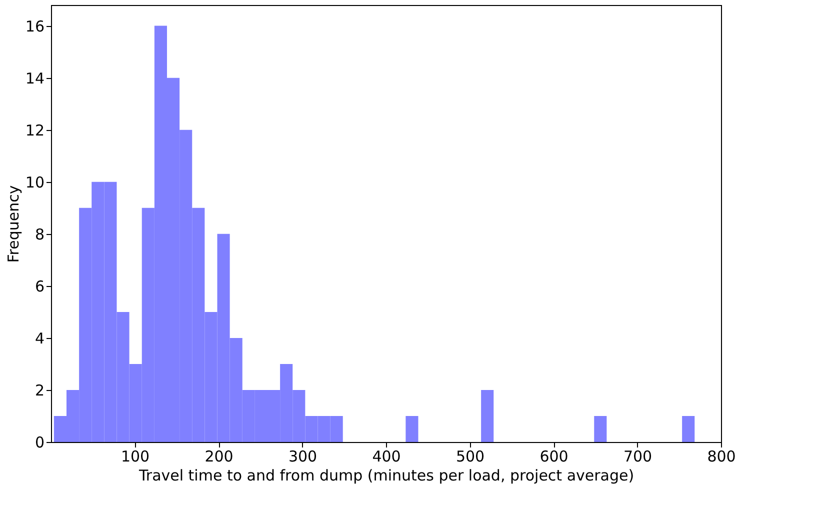 The image size is (827, 520). I want to click on y-tick-label: 8, so click(39, 234).